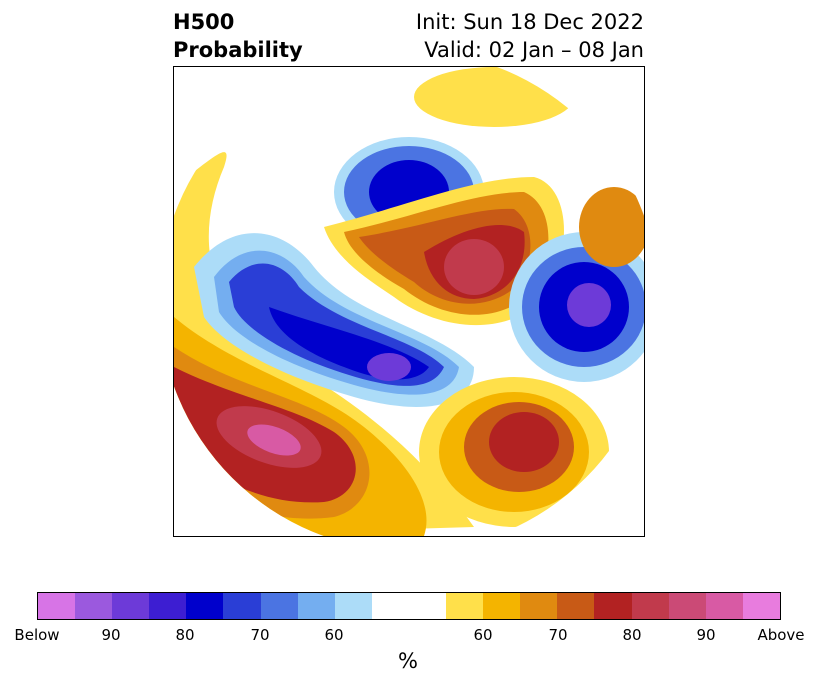 The height and width of the screenshot is (686, 819). Describe the element at coordinates (781, 635) in the screenshot. I see `colorbar-tick-label: Above` at that location.